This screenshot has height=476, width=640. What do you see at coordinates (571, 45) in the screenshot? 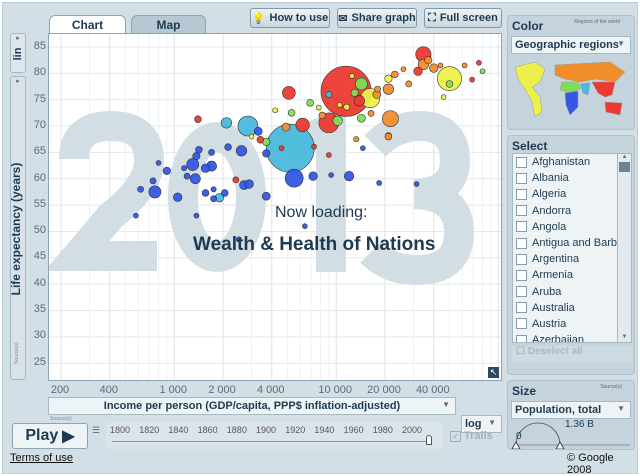
I see `color-select: Geographic regions ▼` at bounding box center [571, 45].